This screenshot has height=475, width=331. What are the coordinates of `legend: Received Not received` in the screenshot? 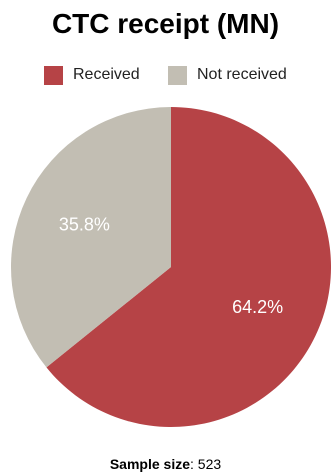 It's located at (165, 75).